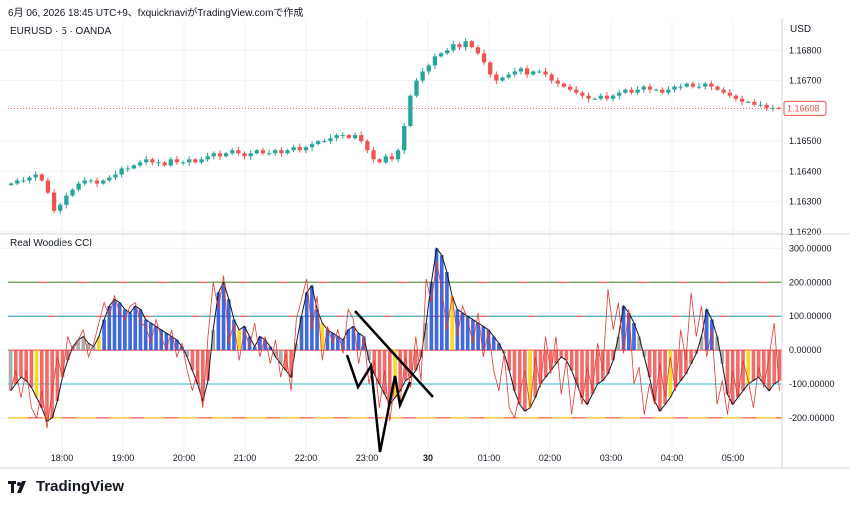 The image size is (850, 507). I want to click on brand-name: TradingView, so click(80, 486).